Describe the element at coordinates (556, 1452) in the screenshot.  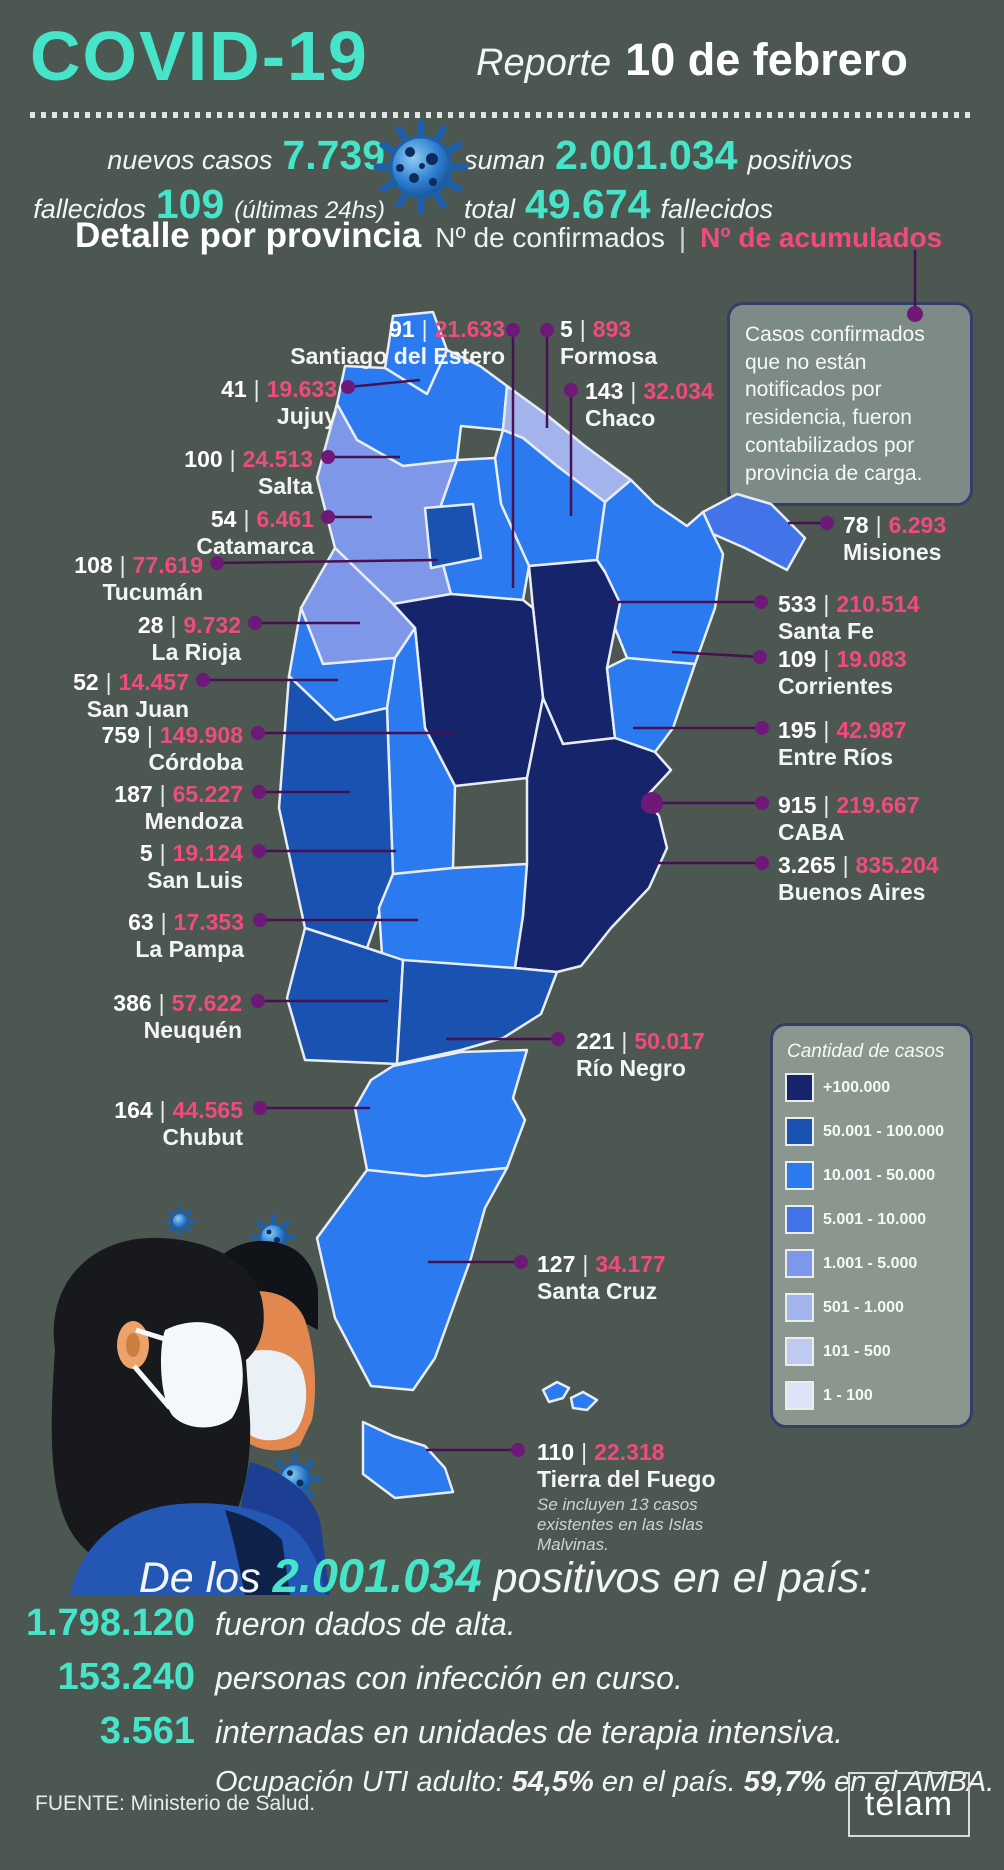
I see `province-confirmed-value: 110` at that location.